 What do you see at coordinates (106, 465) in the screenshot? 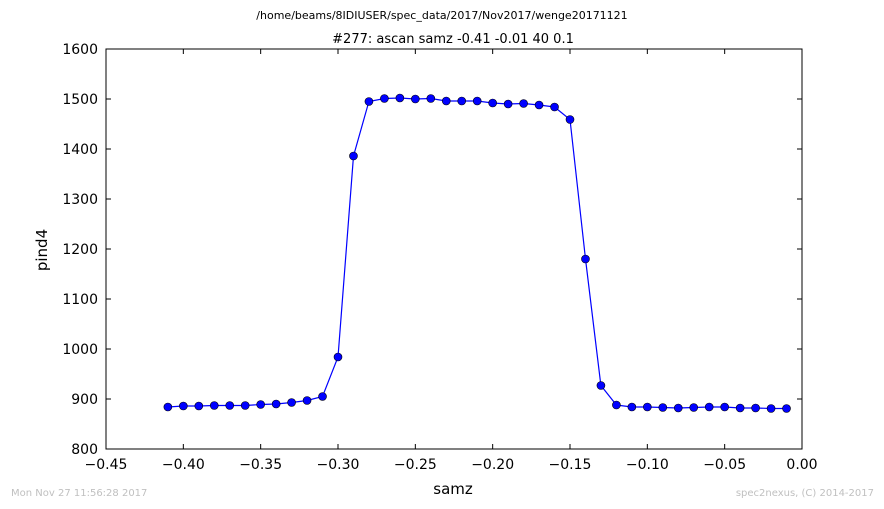
I see `x-tick-label: −0.45` at bounding box center [106, 465].